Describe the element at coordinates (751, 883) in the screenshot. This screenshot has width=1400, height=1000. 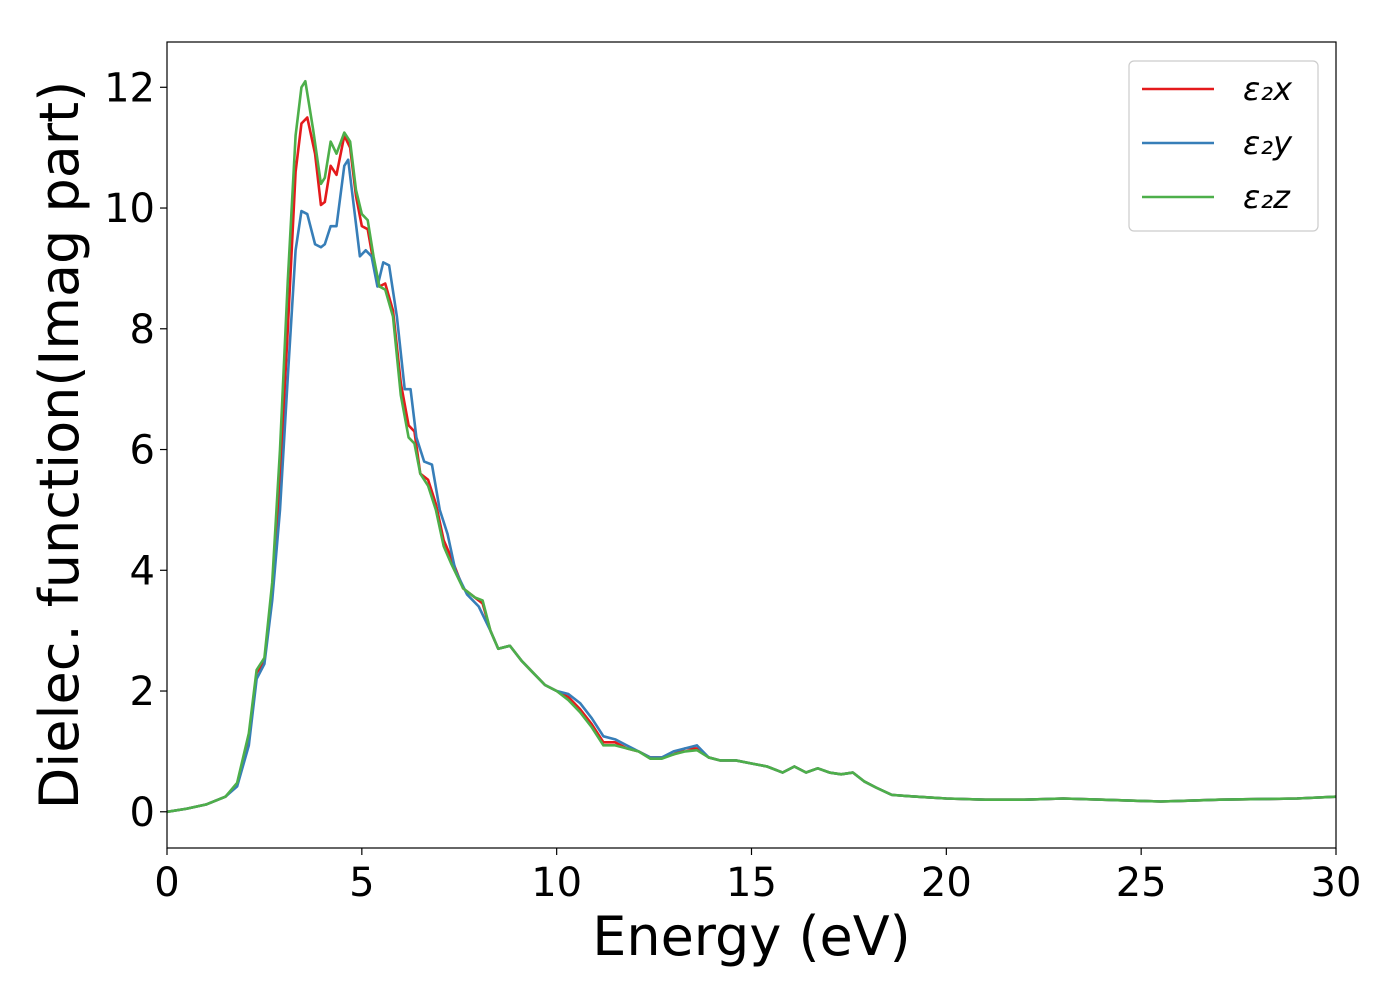
I see `x-tick-label: 15` at that location.